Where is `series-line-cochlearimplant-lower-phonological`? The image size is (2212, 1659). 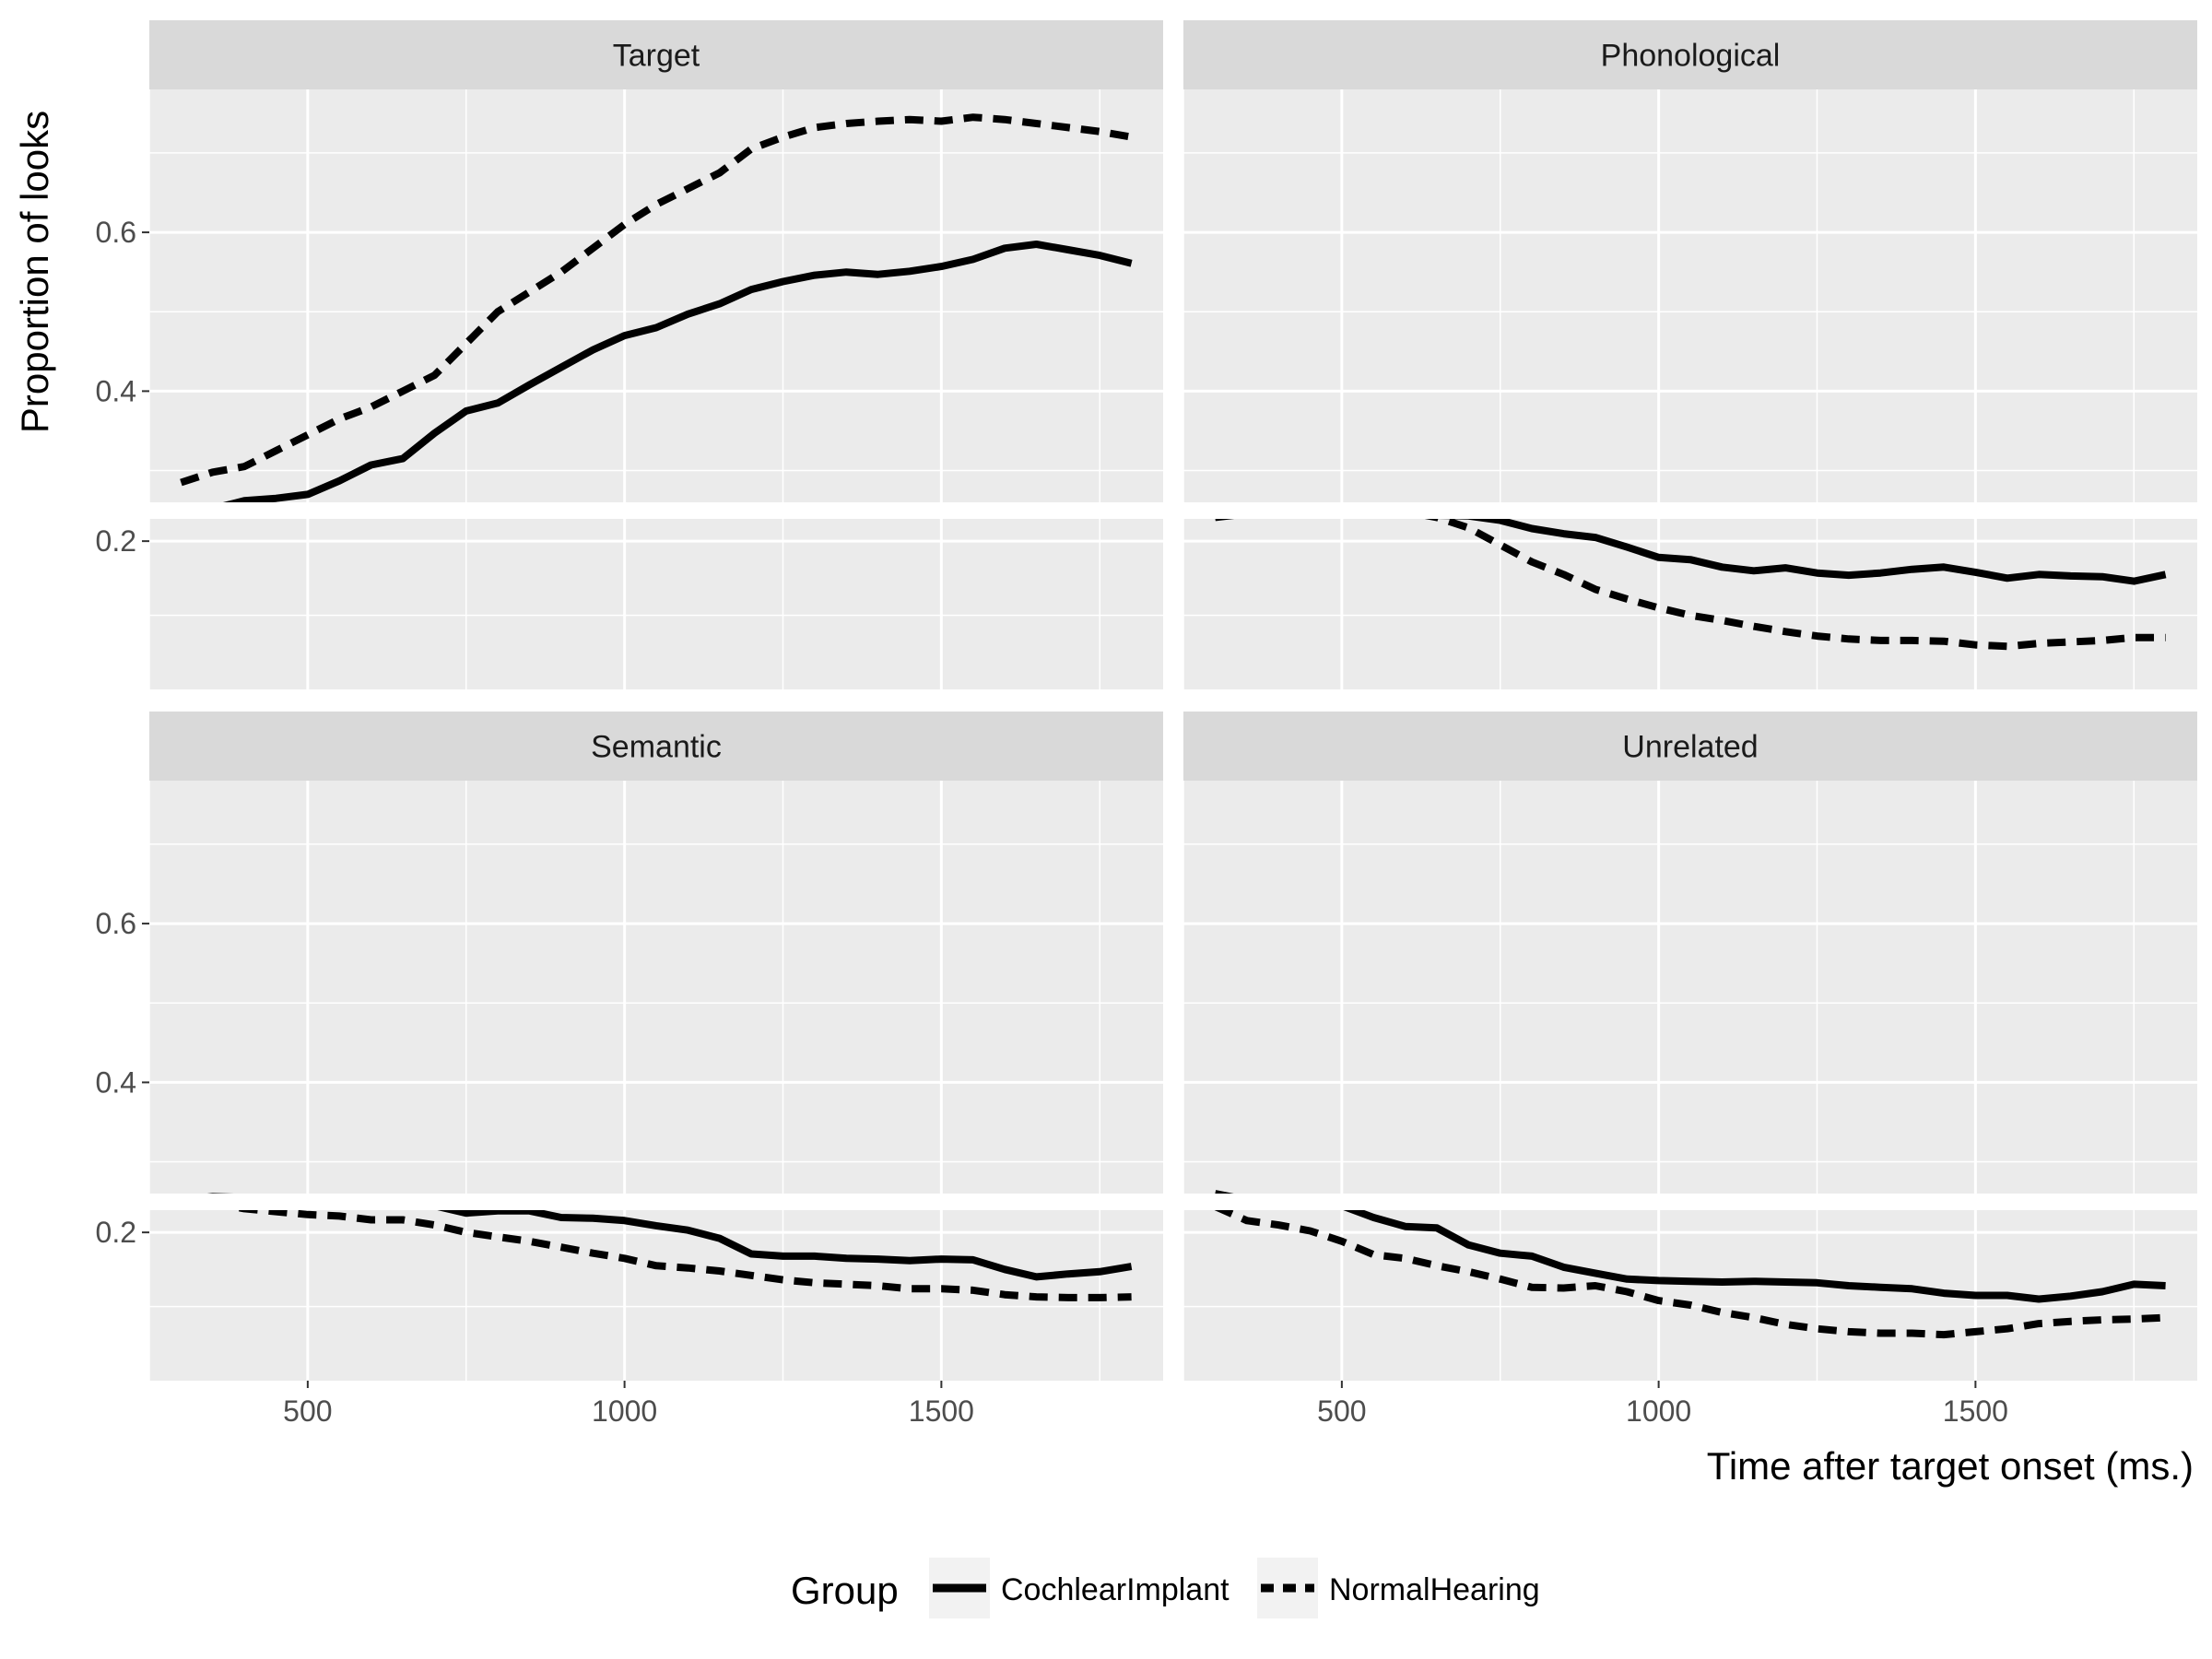
series-line-cochlearimplant-lower-phonological is located at coordinates (1691, 552).